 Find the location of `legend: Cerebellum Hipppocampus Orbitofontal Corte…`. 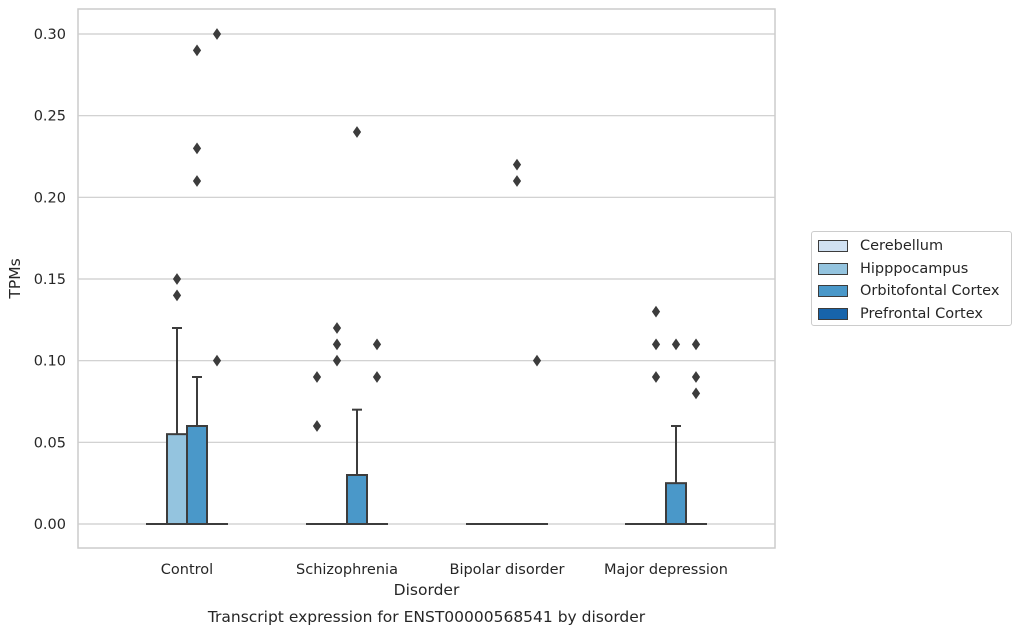

legend: Cerebellum Hipppocampus Orbitofontal Corte… is located at coordinates (911, 278).